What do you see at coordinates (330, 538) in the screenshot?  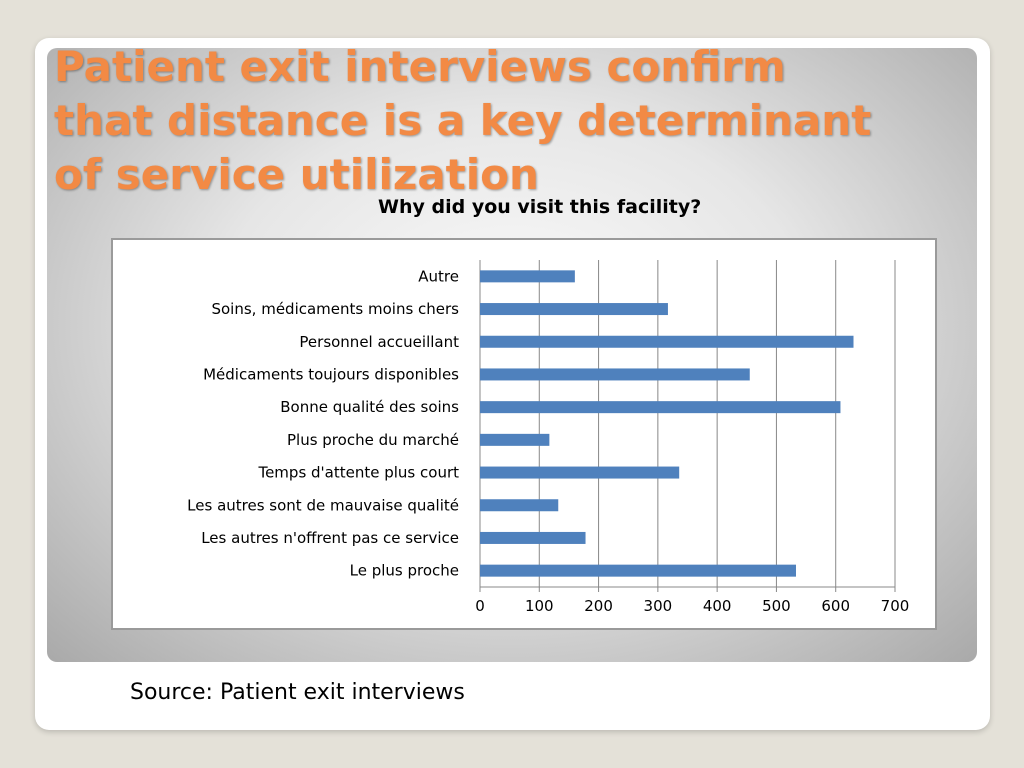 I see `category-label: Les autres n'offrent pas ce service` at bounding box center [330, 538].